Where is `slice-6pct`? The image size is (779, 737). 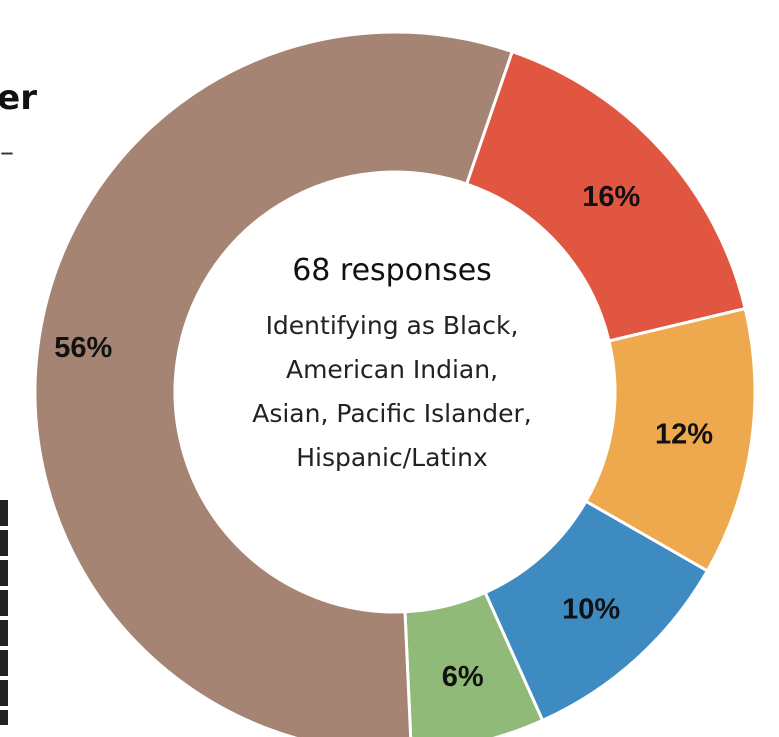
slice-6pct is located at coordinates (474, 663).